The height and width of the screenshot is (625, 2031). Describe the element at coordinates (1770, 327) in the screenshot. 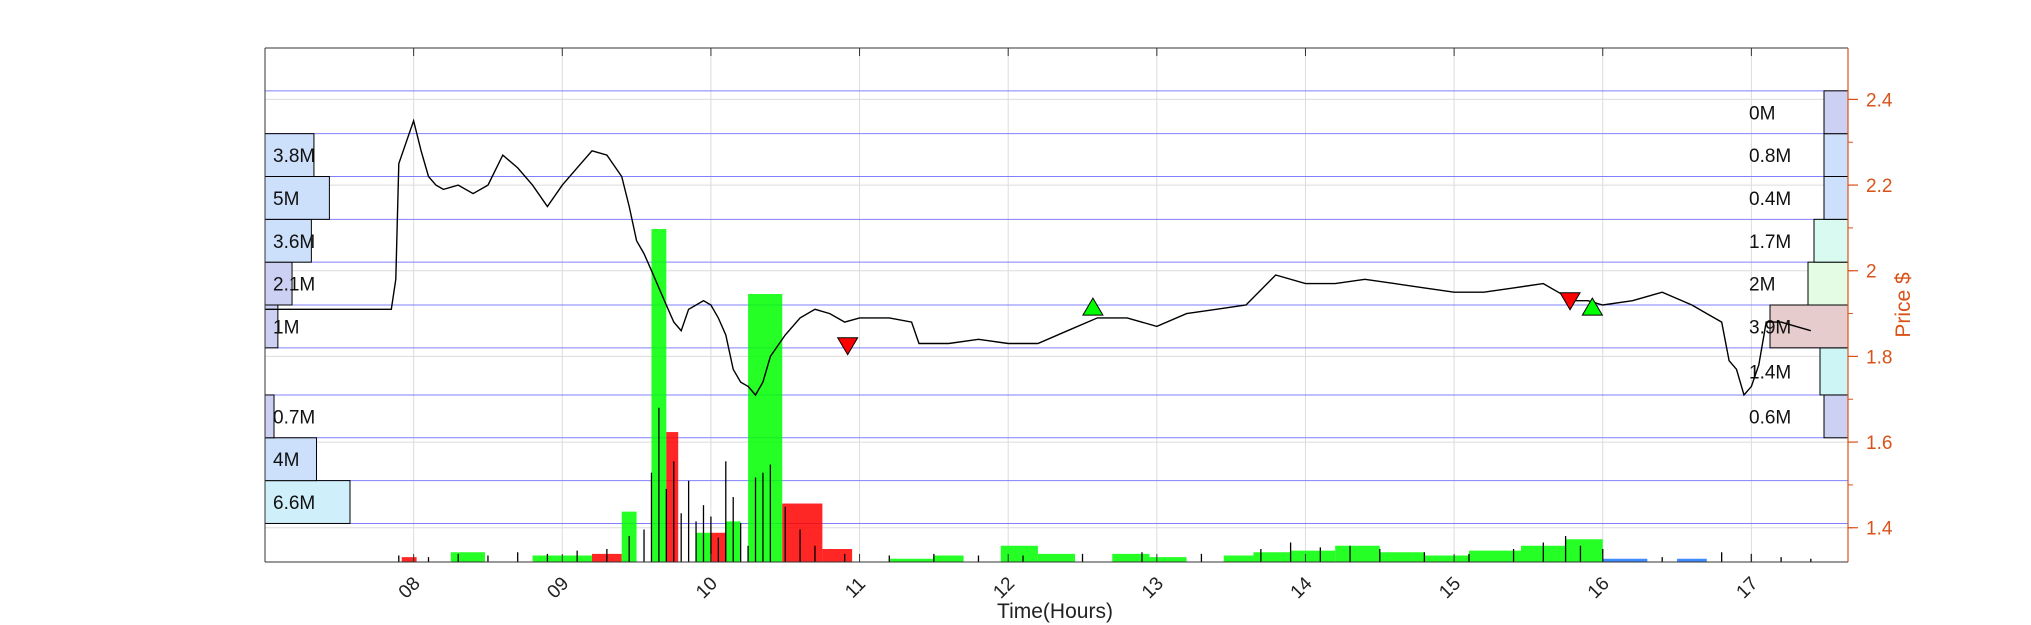

I see `volume-profile-right-label: 3.9M` at that location.